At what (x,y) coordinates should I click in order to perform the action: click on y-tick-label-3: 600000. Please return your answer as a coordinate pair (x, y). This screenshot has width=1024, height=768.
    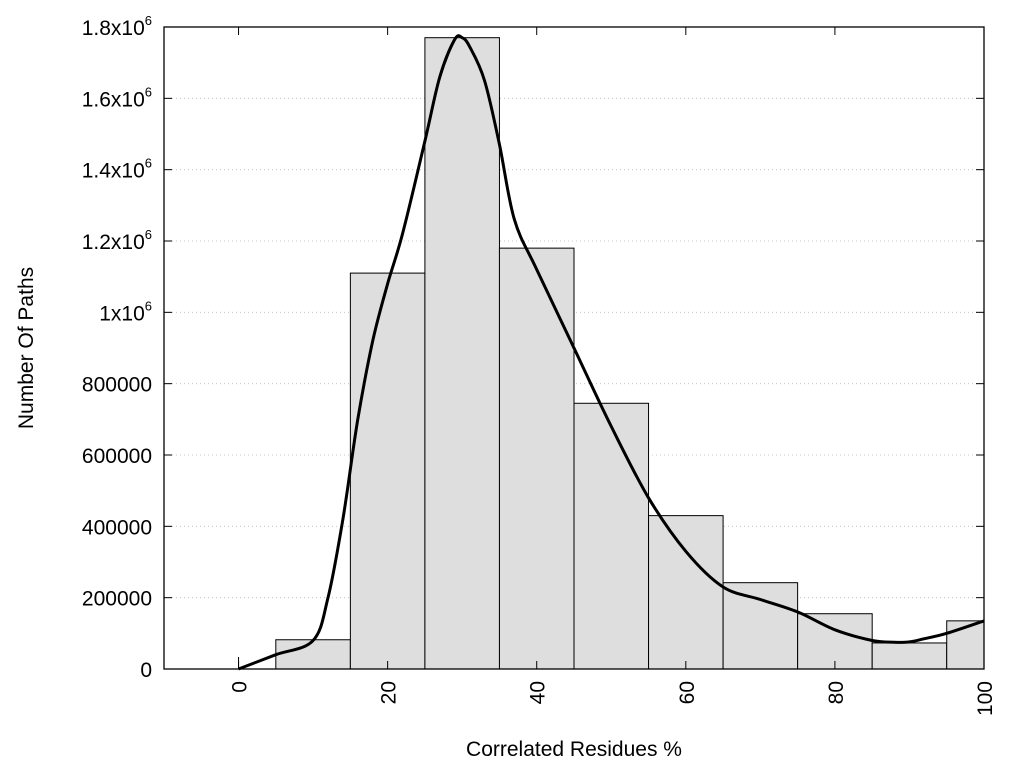
    Looking at the image, I should click on (117, 456).